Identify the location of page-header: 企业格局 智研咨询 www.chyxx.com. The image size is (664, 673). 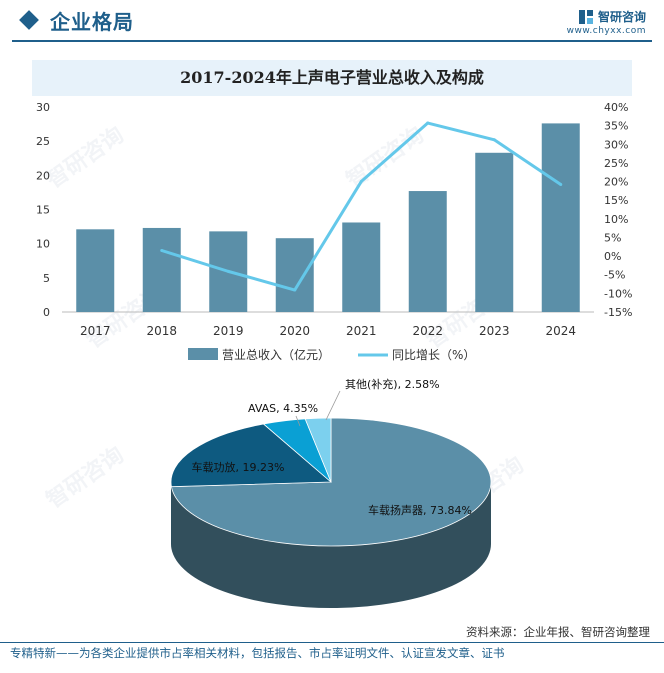
(332, 22).